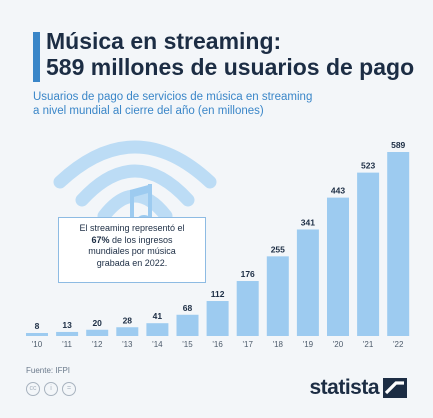  What do you see at coordinates (398, 344) in the screenshot?
I see `x-tick-label-12: '22` at bounding box center [398, 344].